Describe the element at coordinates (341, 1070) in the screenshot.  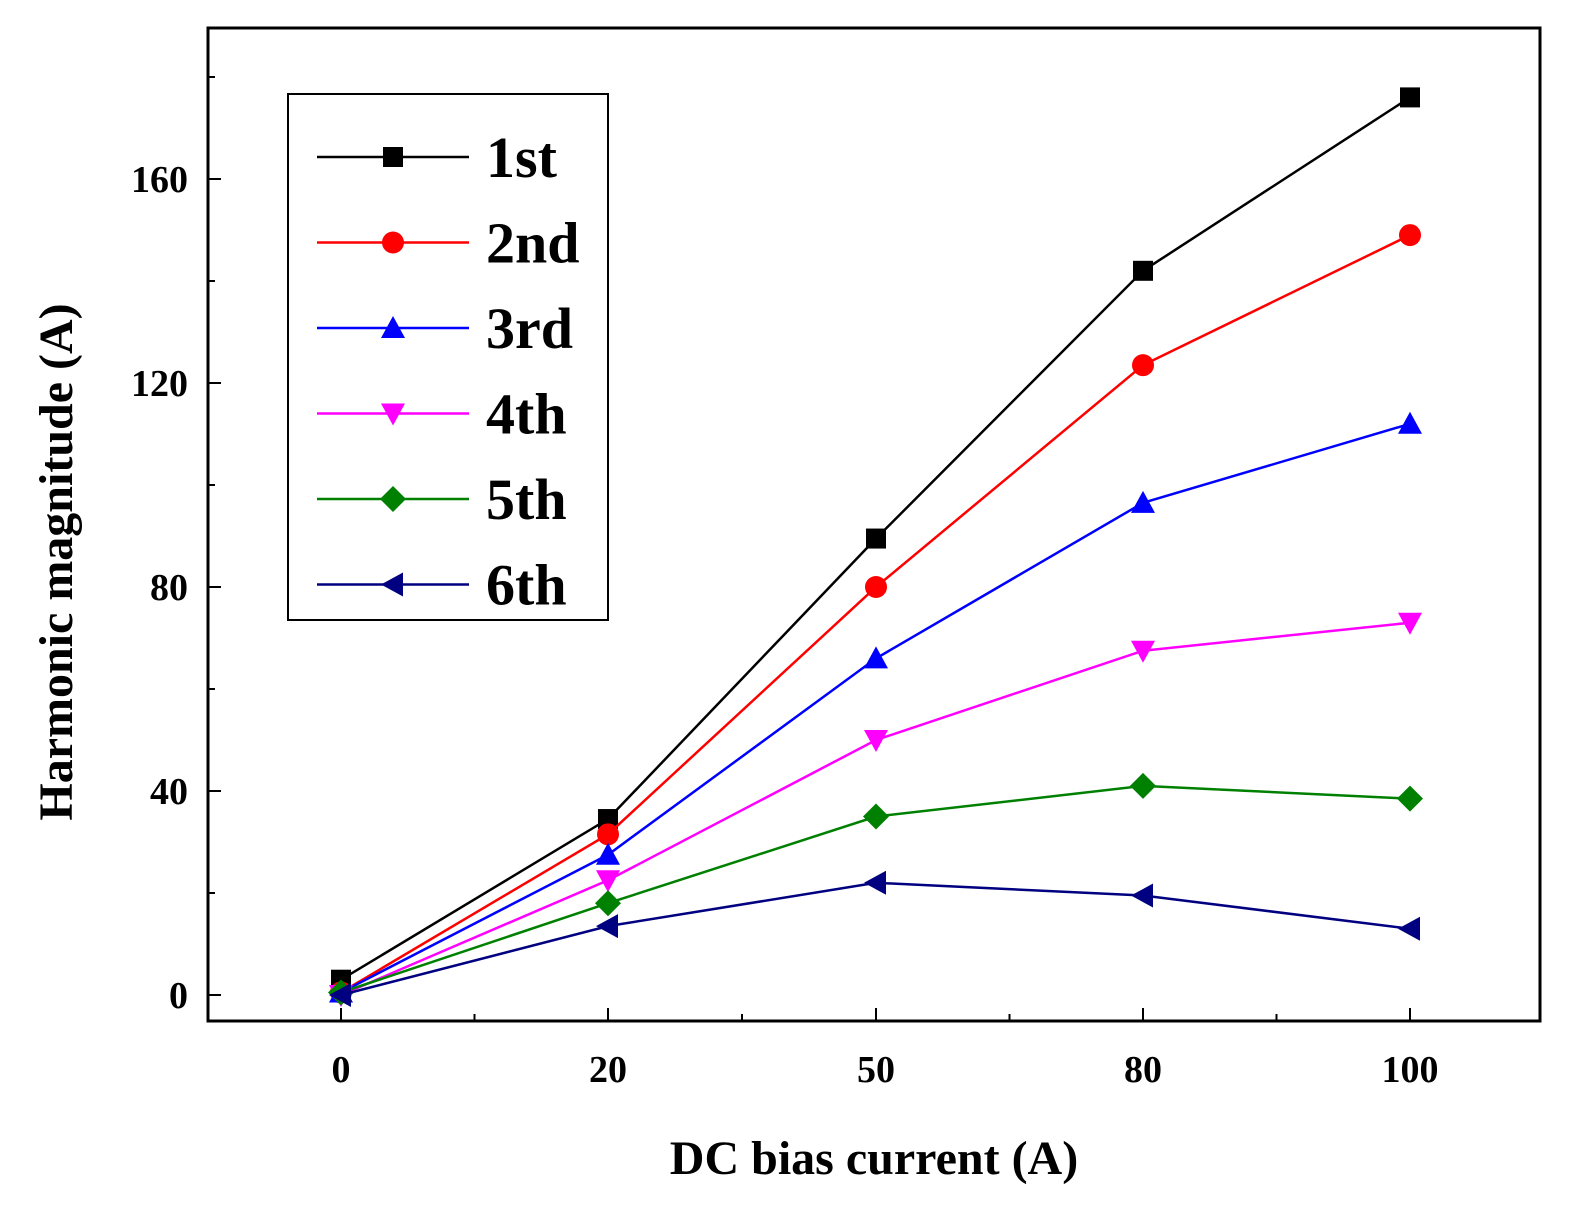
I see `x-tick-label: 0` at that location.